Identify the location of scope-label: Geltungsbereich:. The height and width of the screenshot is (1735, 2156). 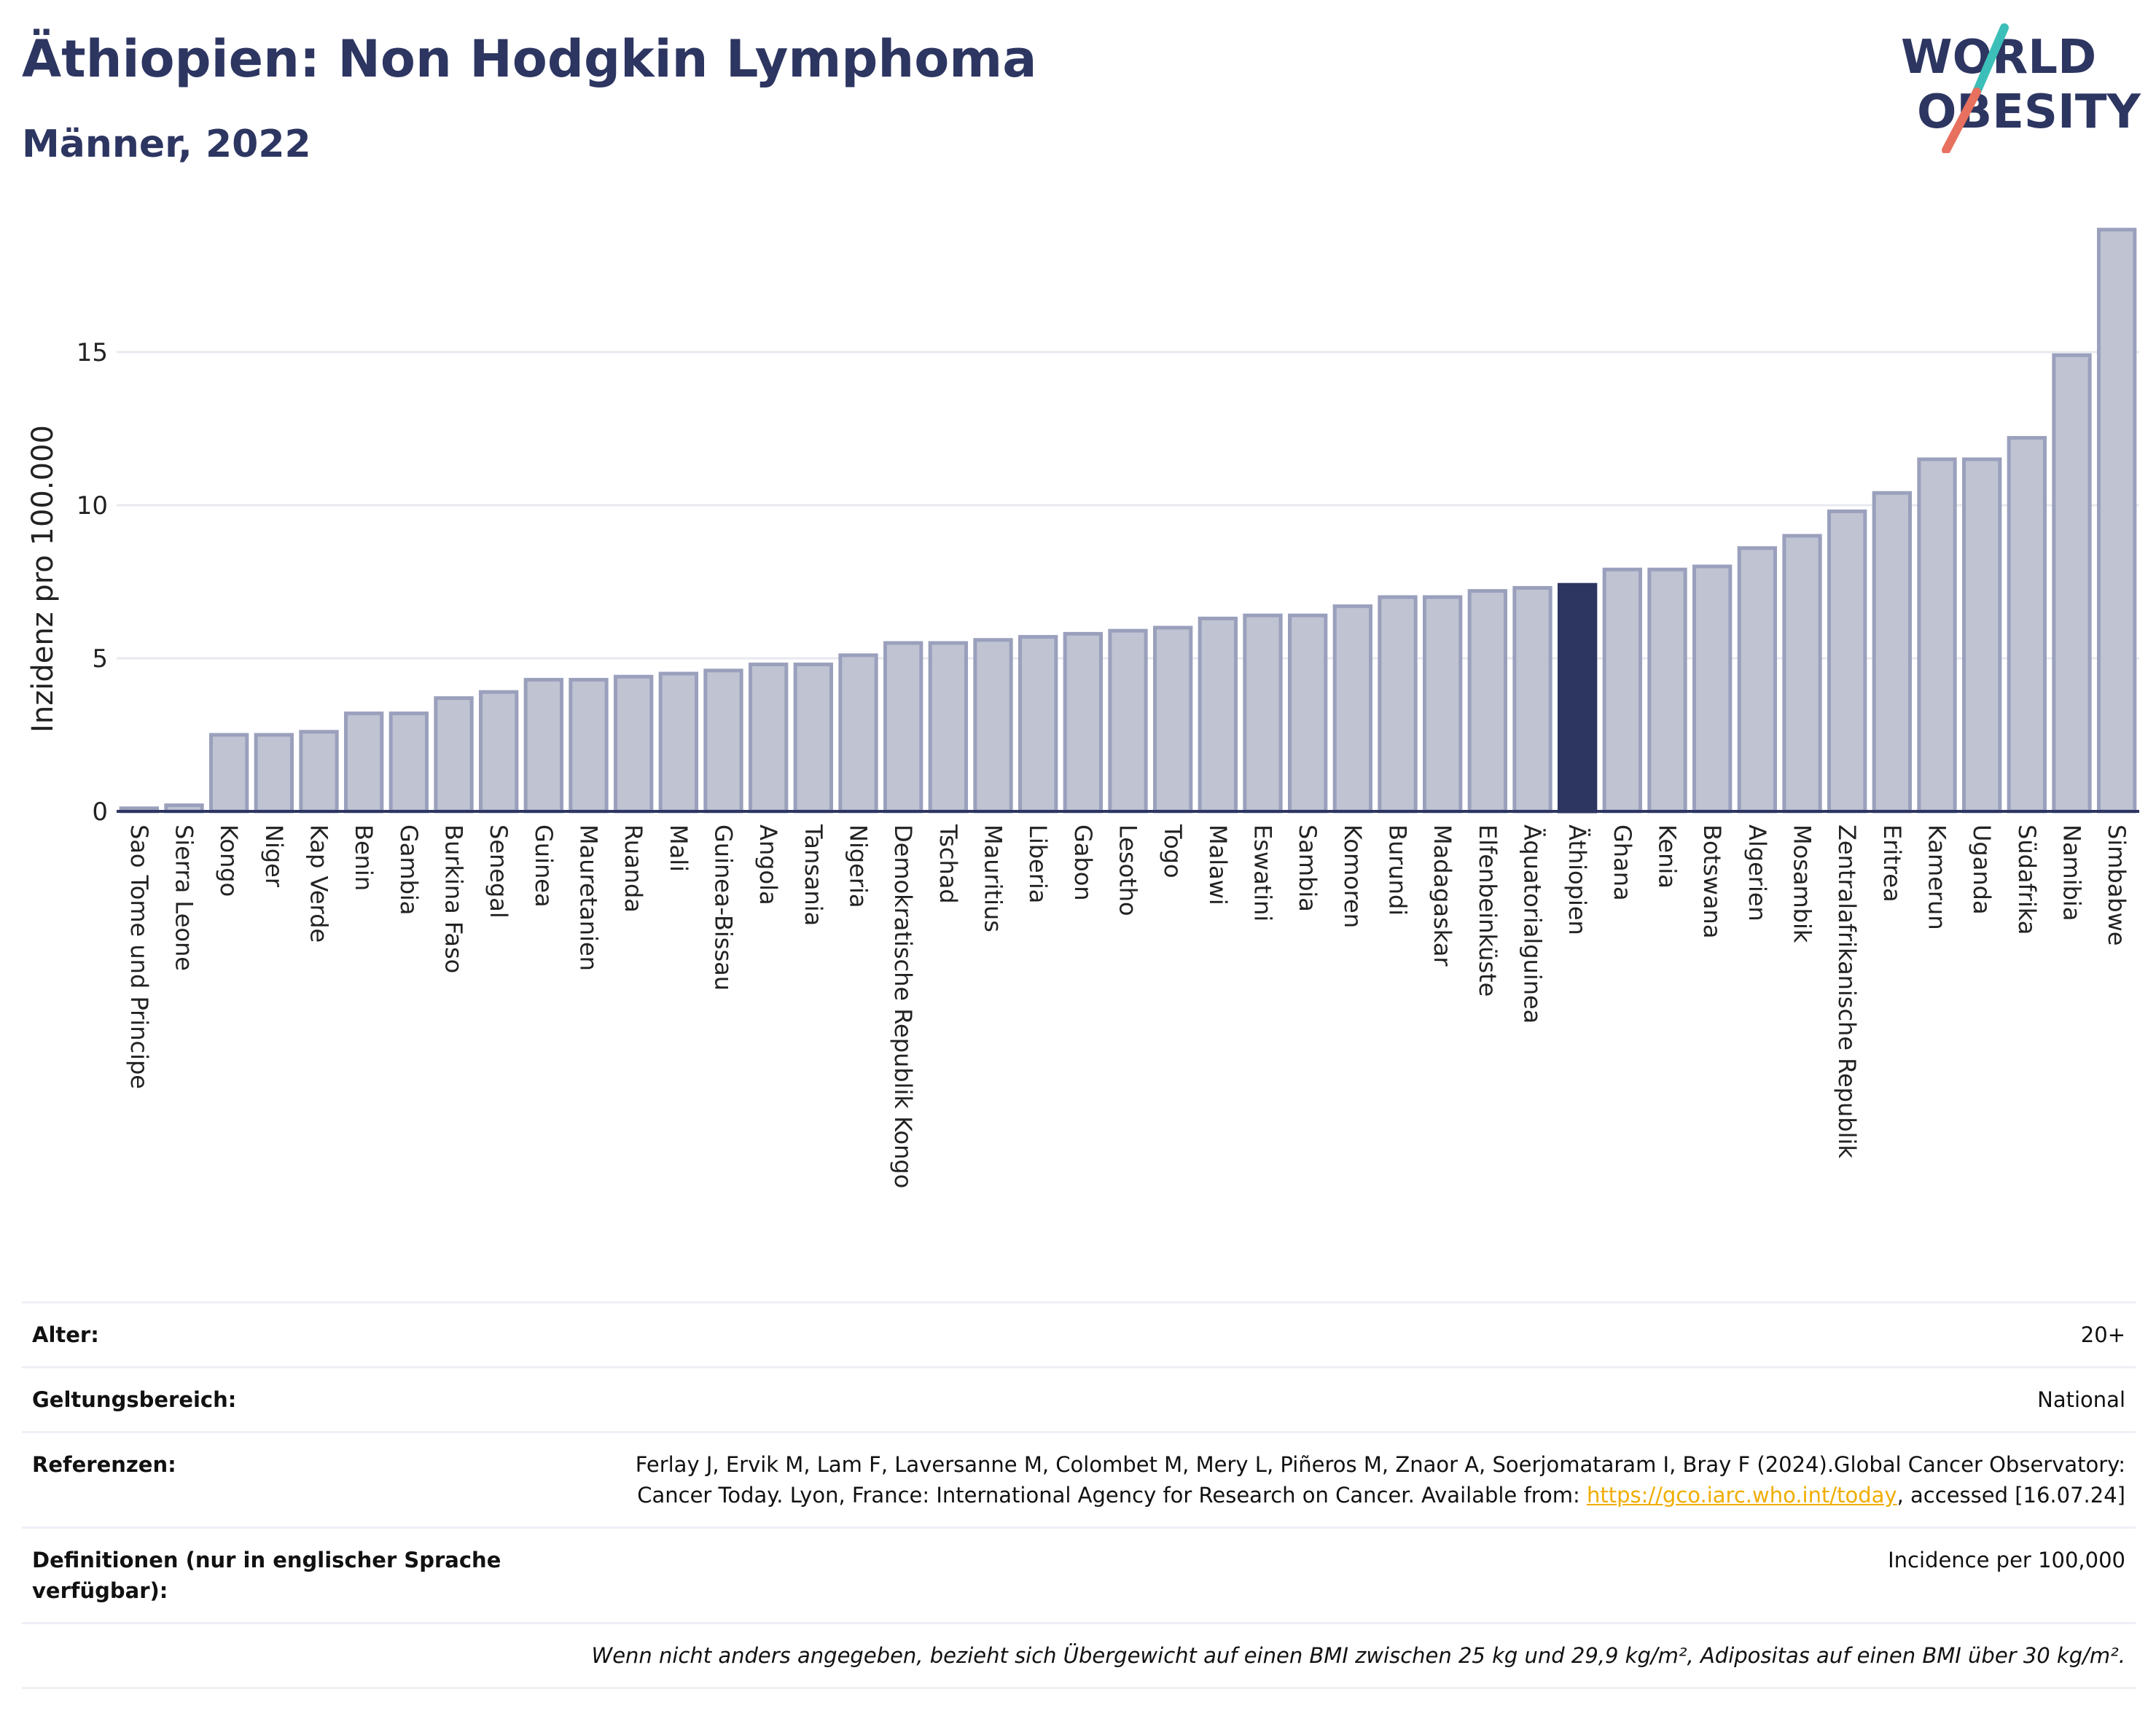
(294, 1399).